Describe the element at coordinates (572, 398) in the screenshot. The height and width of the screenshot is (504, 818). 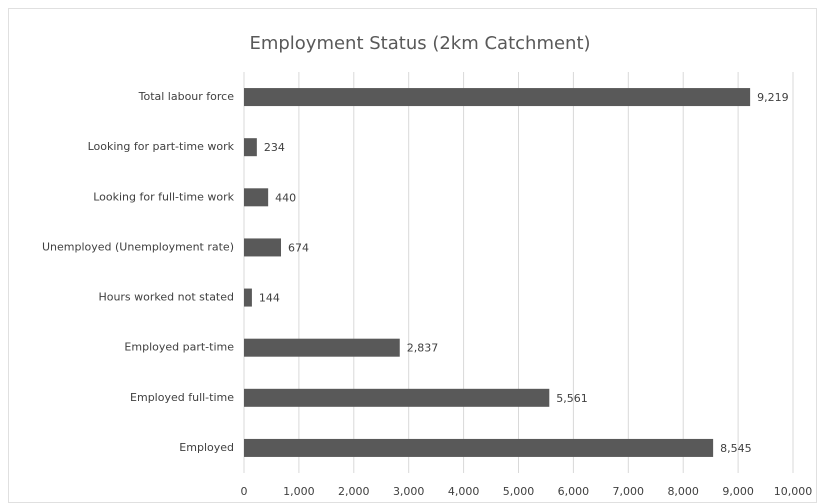
I see `data-label: 5,561` at that location.